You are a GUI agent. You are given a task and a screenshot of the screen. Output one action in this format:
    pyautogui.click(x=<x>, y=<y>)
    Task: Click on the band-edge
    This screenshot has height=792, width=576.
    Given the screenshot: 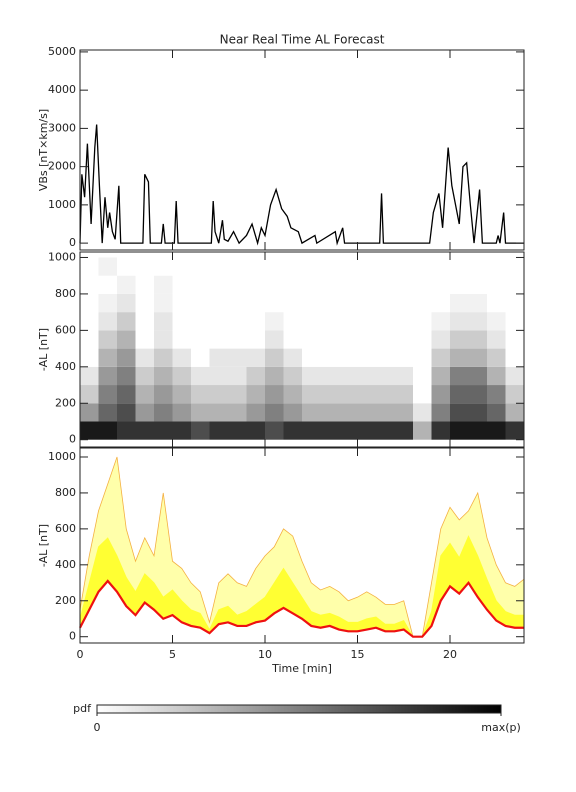 What is the action you would take?
    pyautogui.click(x=301, y=586)
    